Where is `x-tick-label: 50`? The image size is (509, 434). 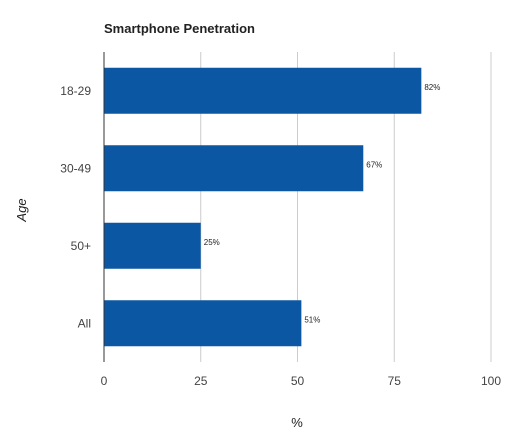
x-tick-label: 50 is located at coordinates (298, 381).